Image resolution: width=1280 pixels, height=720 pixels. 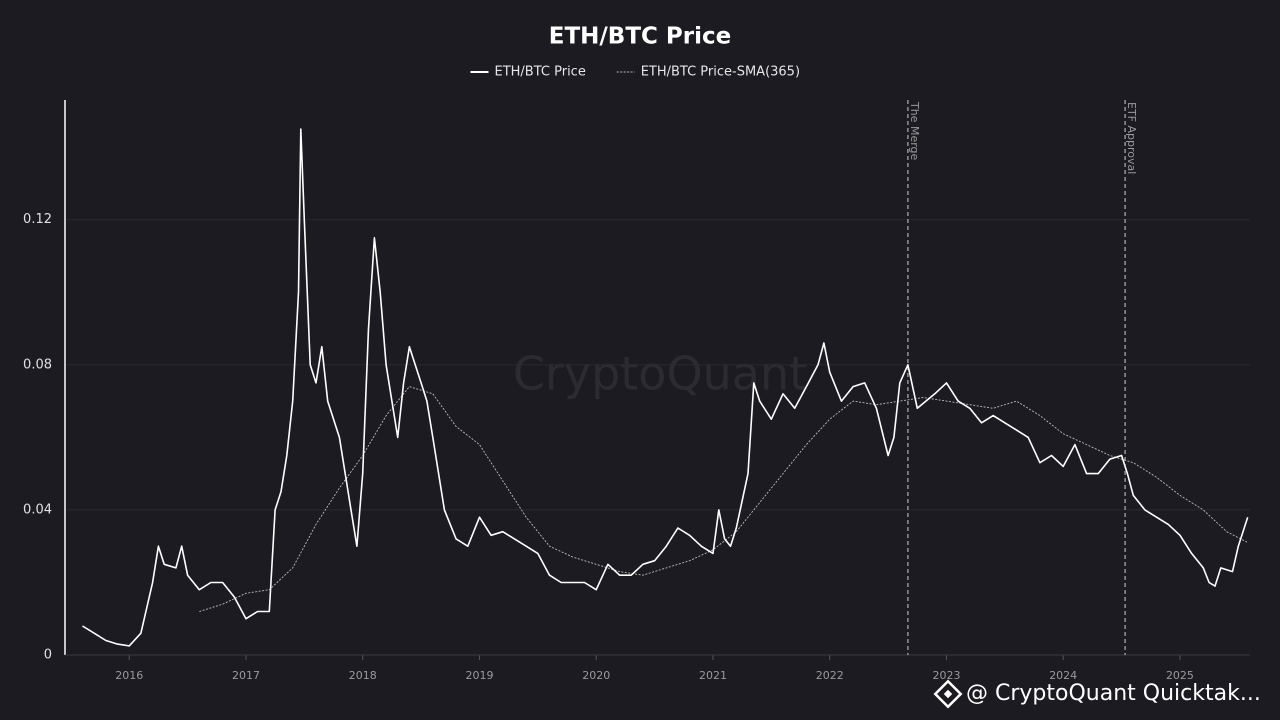 I want to click on event-label: The Merge, so click(x=914, y=131).